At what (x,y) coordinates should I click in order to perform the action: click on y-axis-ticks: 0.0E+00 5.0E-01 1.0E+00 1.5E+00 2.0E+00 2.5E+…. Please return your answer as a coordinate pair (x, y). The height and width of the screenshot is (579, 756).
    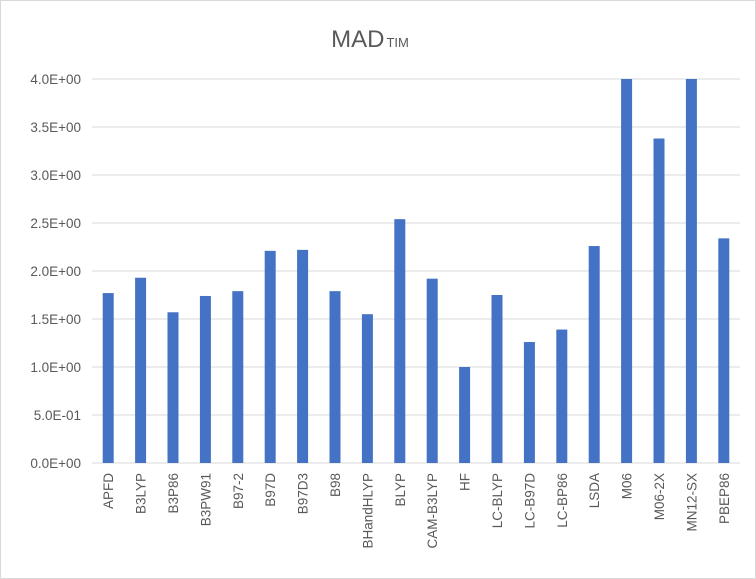
    Looking at the image, I should click on (55, 271).